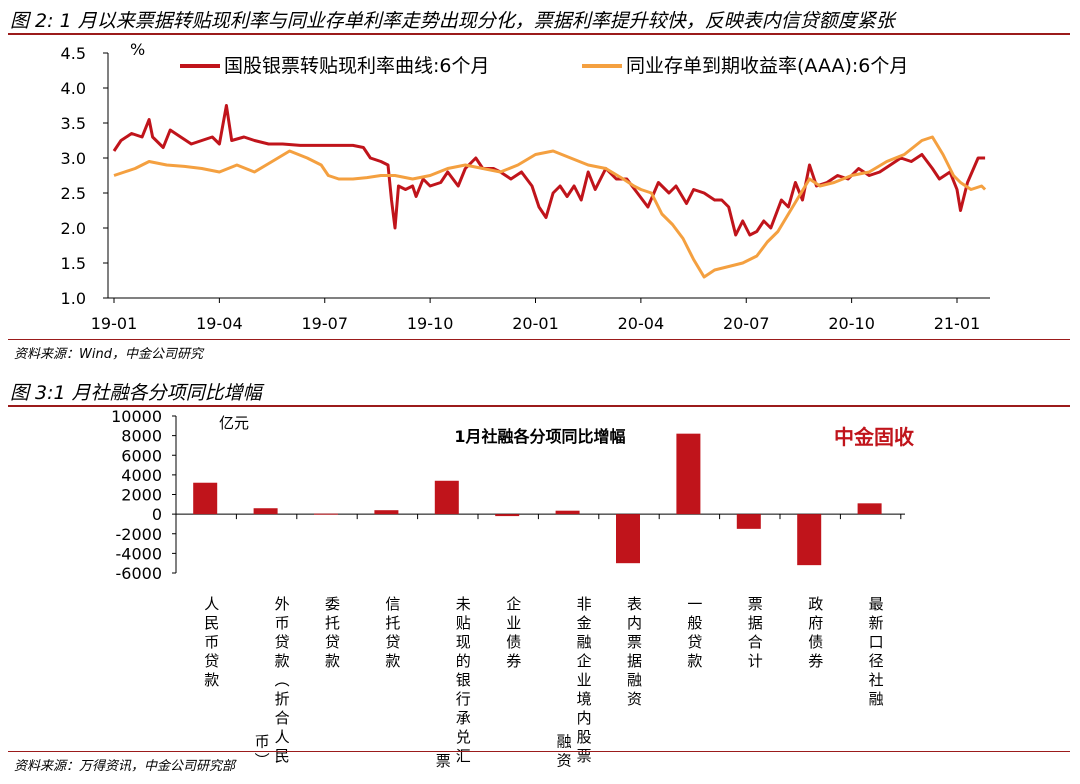 This screenshot has width=1080, height=784. I want to click on x-tick-label: 20-10, so click(851, 323).